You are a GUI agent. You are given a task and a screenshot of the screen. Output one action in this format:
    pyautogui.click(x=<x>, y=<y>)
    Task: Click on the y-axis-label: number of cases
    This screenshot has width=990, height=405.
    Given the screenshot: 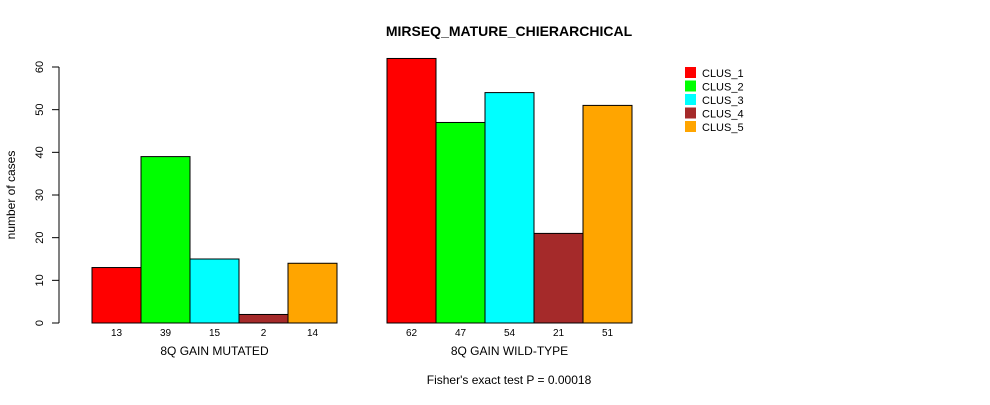 What is the action you would take?
    pyautogui.click(x=11, y=195)
    